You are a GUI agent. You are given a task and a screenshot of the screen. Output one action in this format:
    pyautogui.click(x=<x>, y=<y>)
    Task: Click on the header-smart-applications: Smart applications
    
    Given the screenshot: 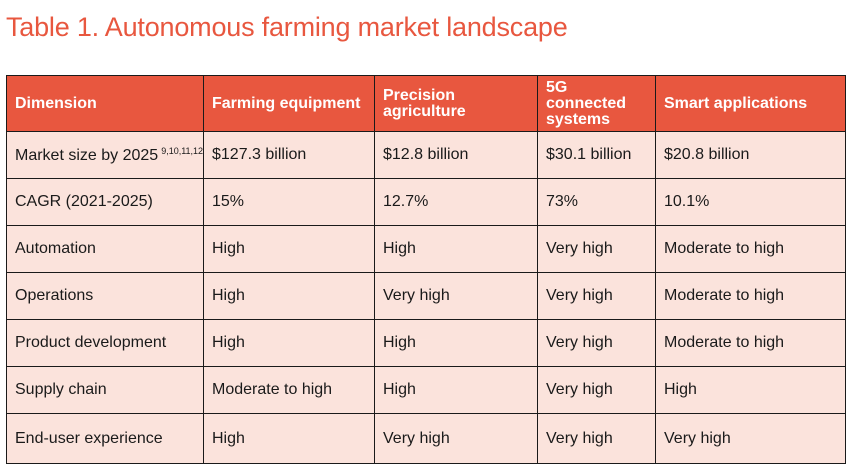 What is the action you would take?
    pyautogui.click(x=750, y=103)
    